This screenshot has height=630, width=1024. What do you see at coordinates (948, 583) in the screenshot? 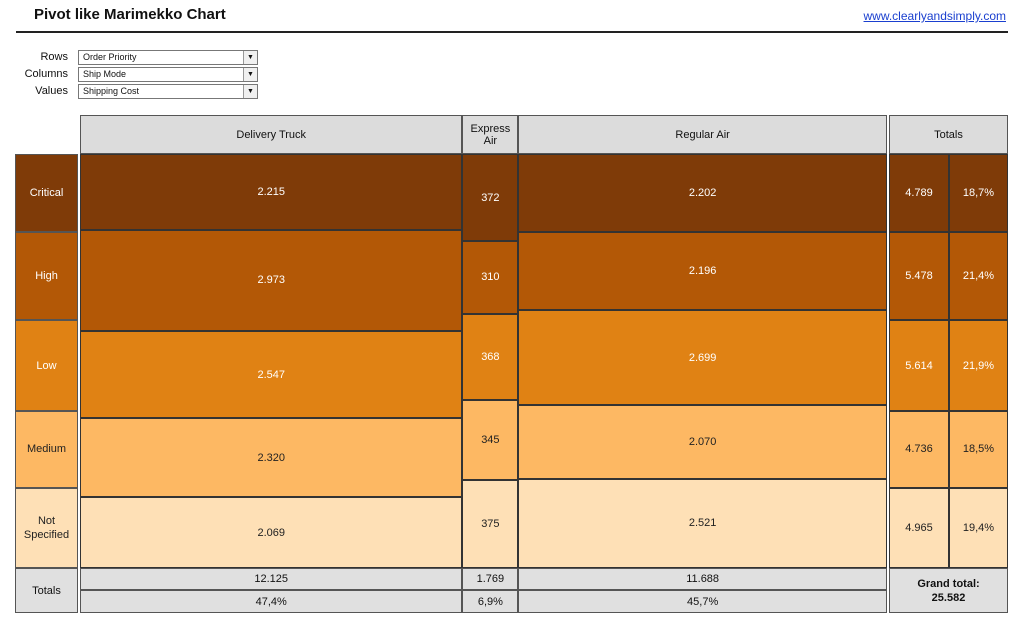
I see `grand-total-label: Grand total:` at bounding box center [948, 583].